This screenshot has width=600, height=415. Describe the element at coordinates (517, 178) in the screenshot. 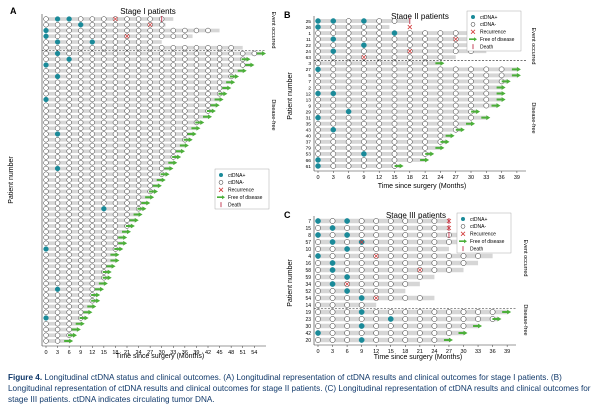

I see `x-tick-label: 39` at that location.